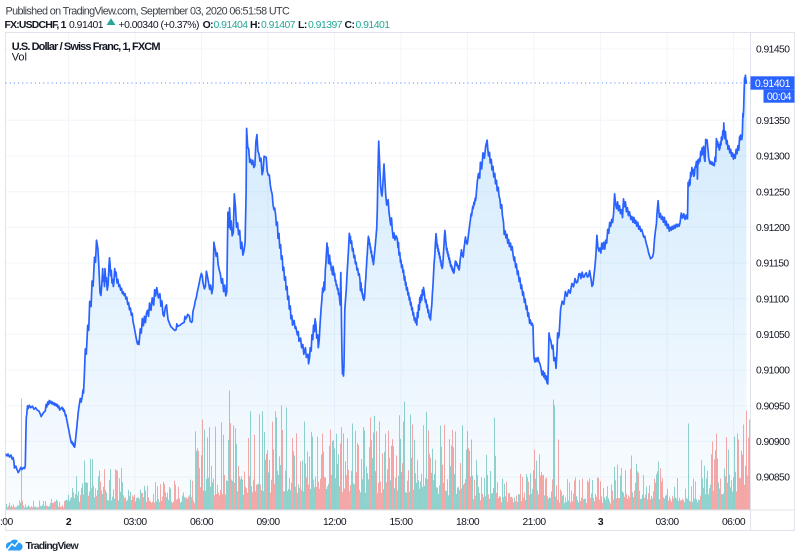 The image size is (800, 559). I want to click on svg-text: 0.91200, so click(773, 228).